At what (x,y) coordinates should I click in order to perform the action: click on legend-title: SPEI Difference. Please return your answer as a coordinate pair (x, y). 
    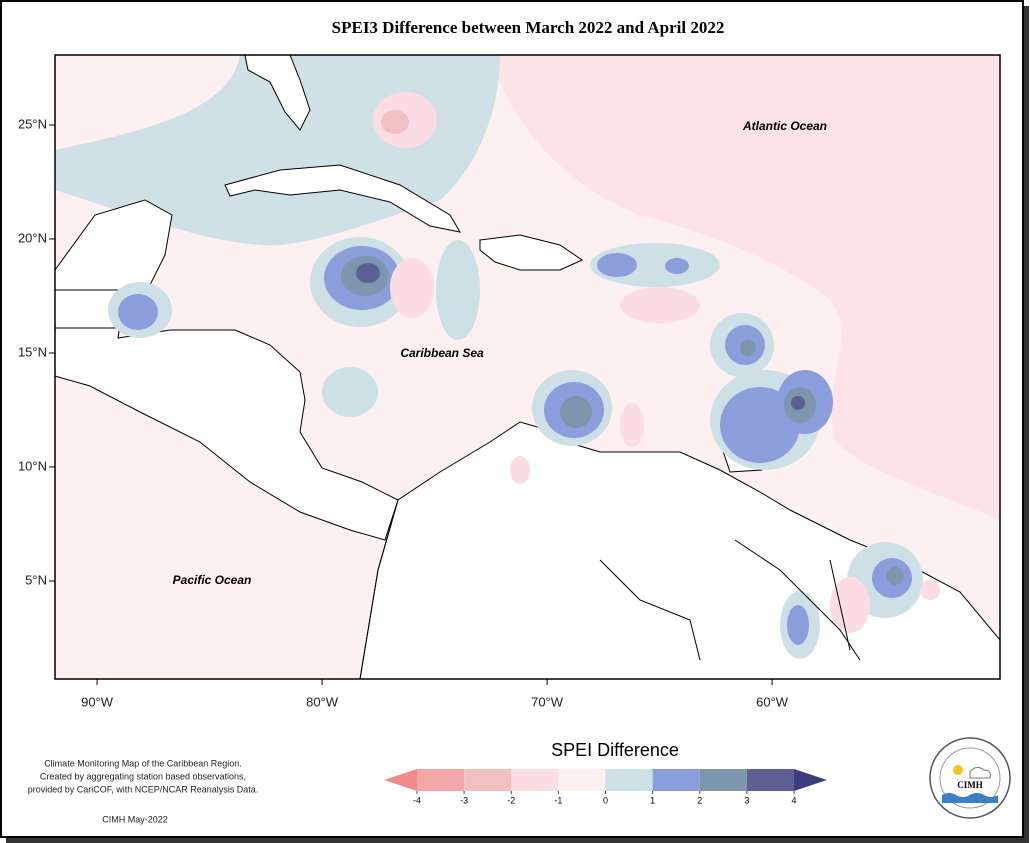
    Looking at the image, I should click on (615, 750).